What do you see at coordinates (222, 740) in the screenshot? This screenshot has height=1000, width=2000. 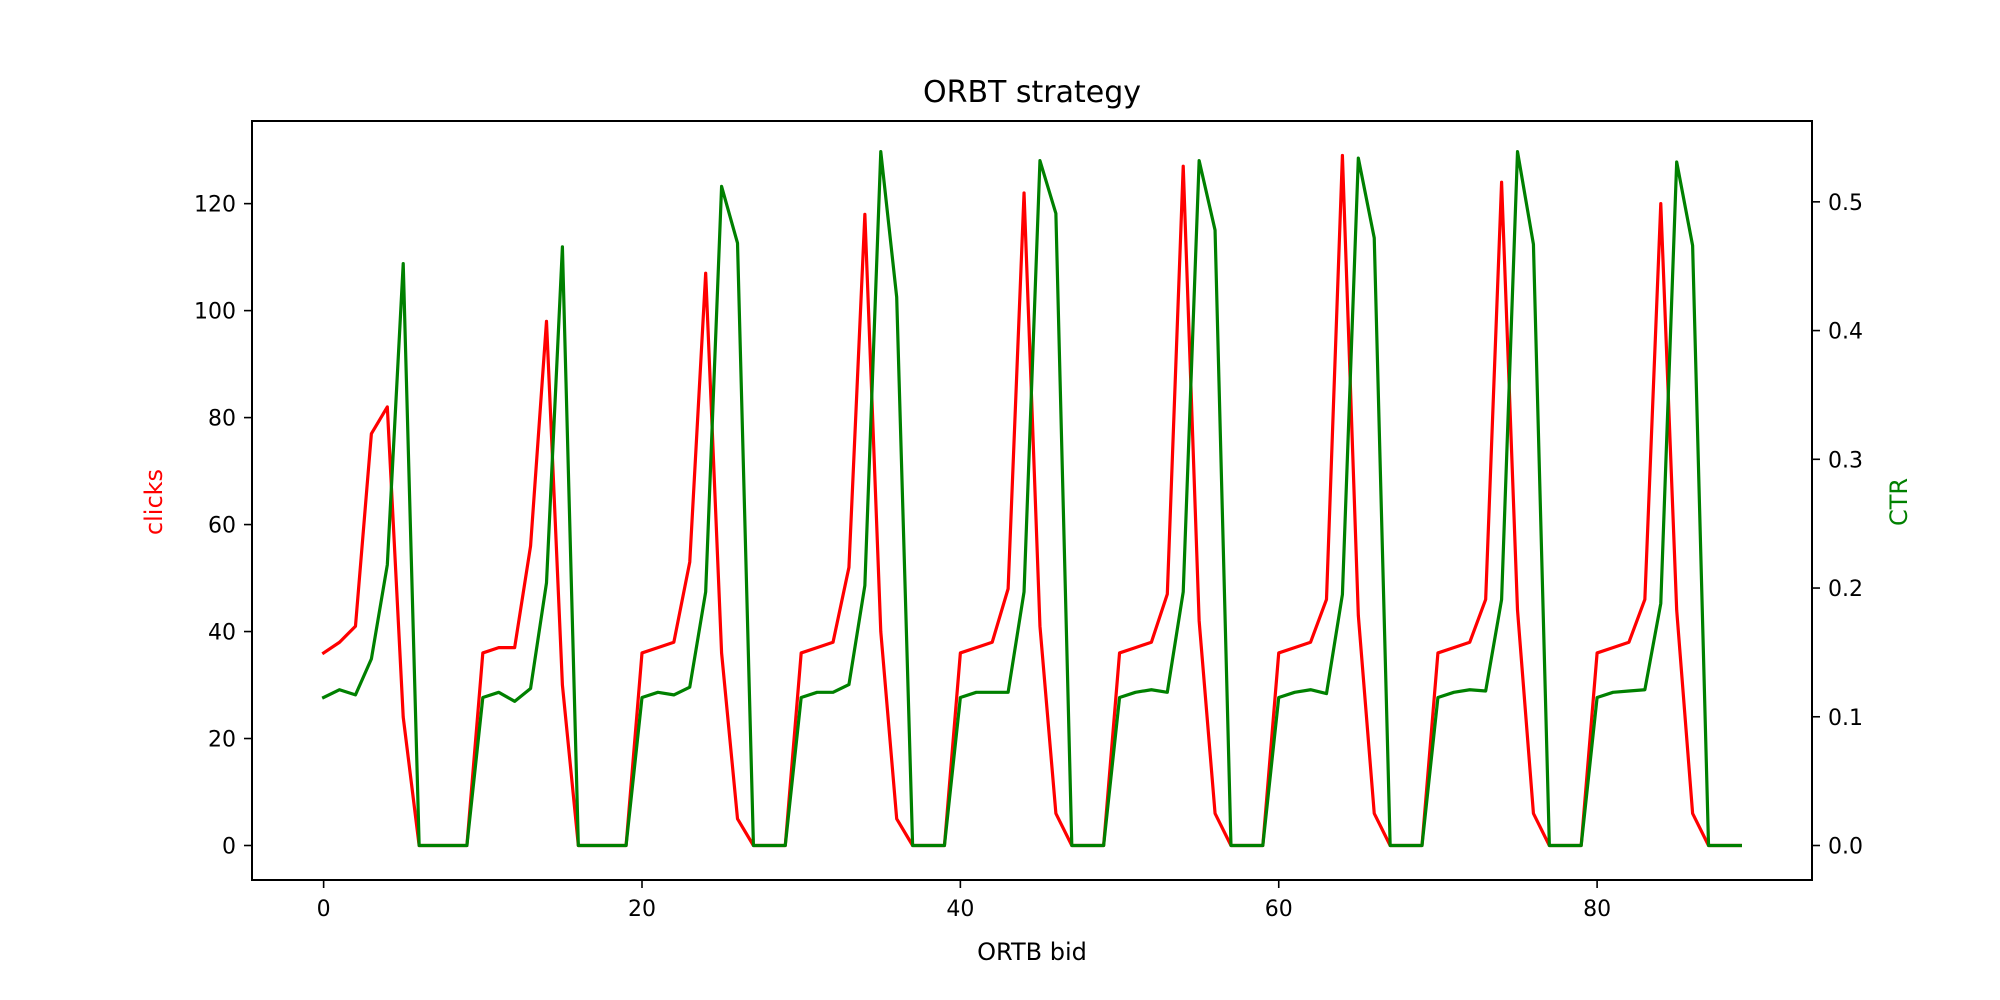 I see `y-tick-label-left: 20` at bounding box center [222, 740].